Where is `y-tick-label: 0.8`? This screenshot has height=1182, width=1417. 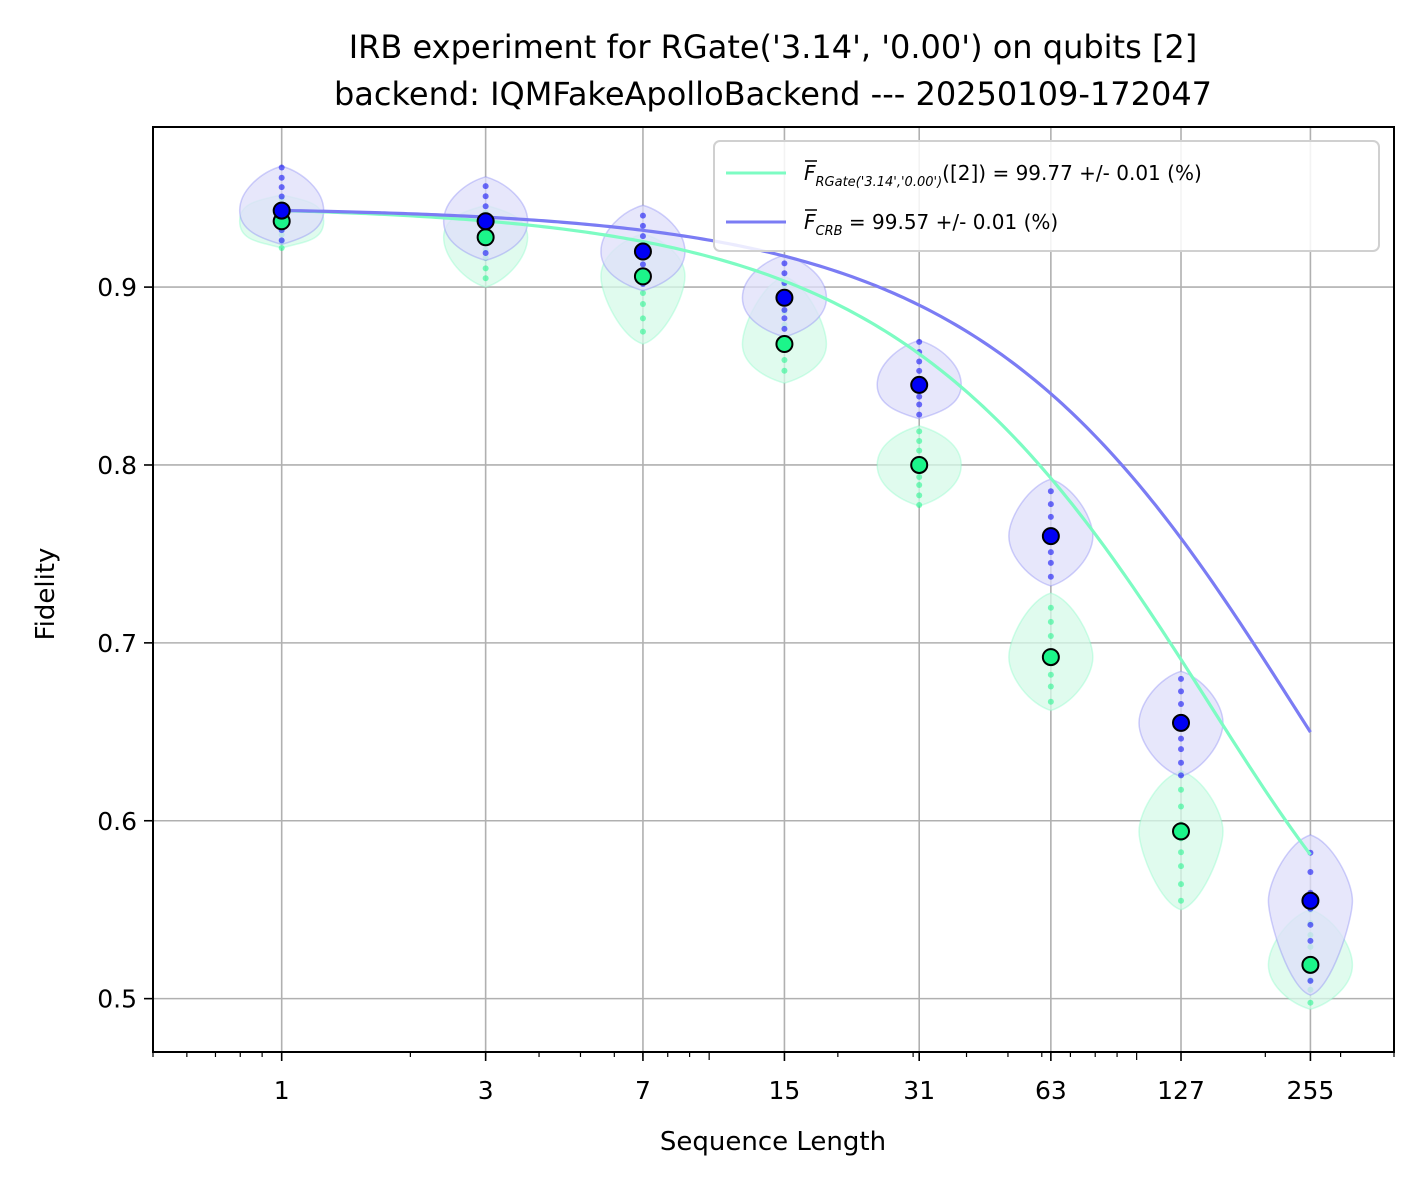 y-tick-label: 0.8 is located at coordinates (117, 465).